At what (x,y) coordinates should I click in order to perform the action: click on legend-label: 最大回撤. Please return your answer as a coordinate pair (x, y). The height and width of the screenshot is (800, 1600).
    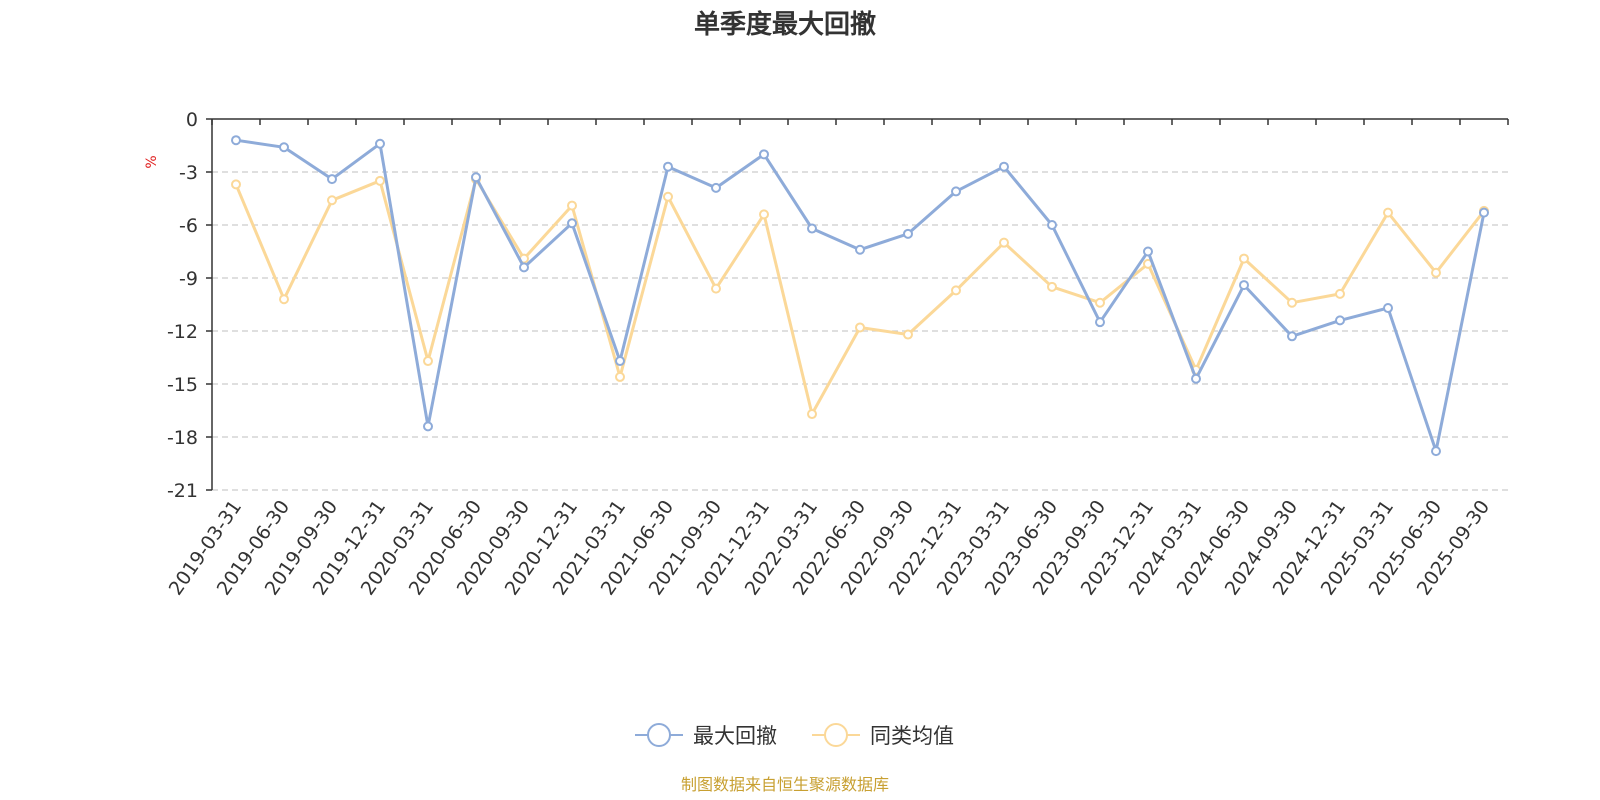
    Looking at the image, I should click on (735, 736).